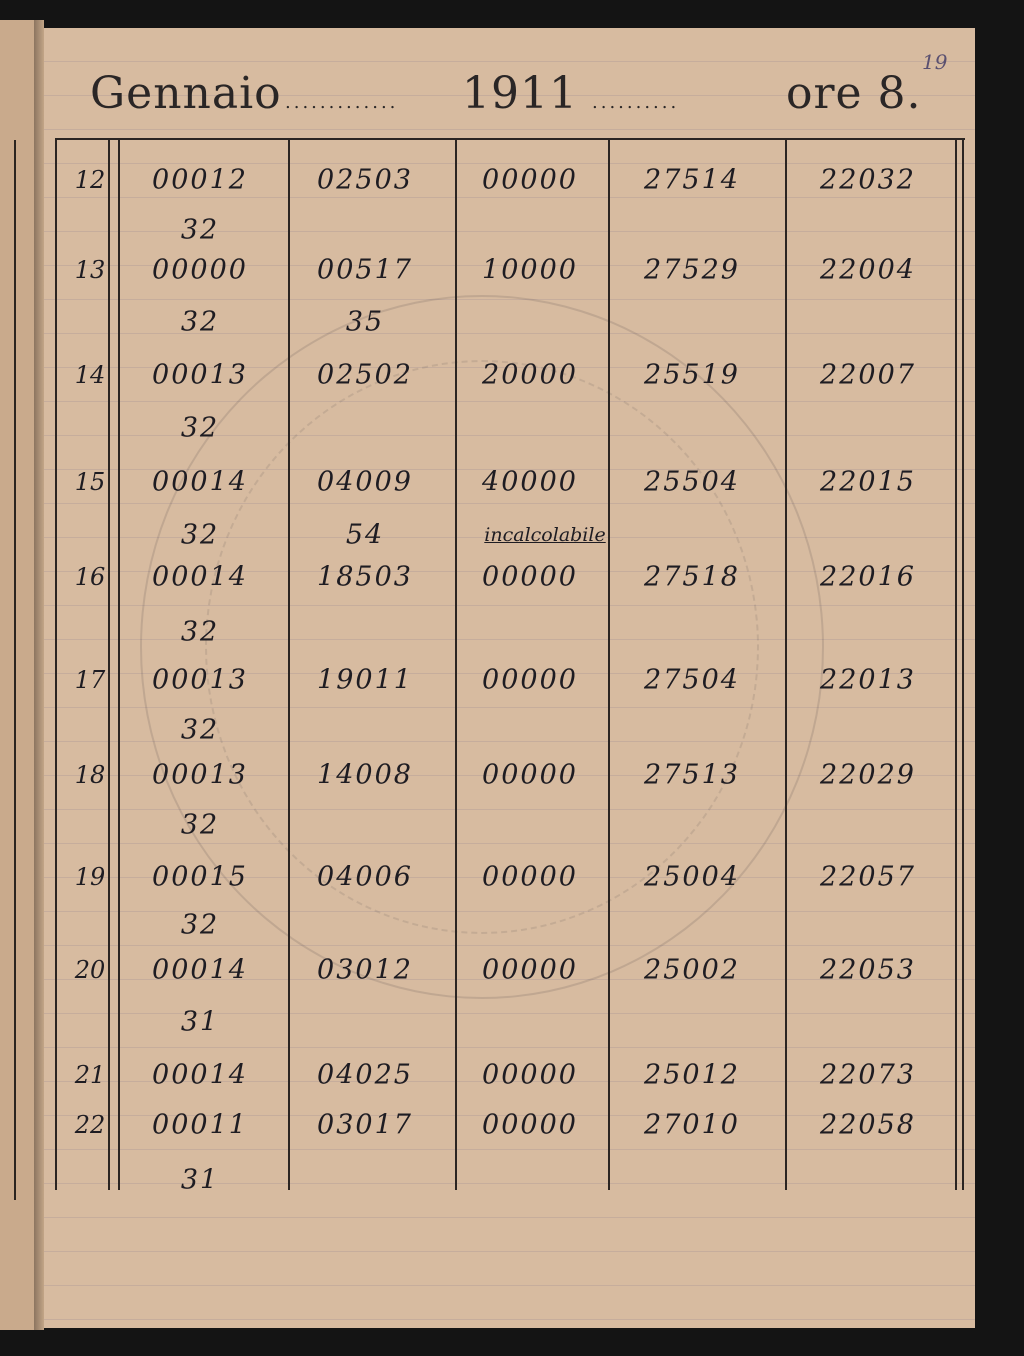 Image resolution: width=1024 pixels, height=1356 pixels. I want to click on reading-c3: 20000, so click(530, 375).